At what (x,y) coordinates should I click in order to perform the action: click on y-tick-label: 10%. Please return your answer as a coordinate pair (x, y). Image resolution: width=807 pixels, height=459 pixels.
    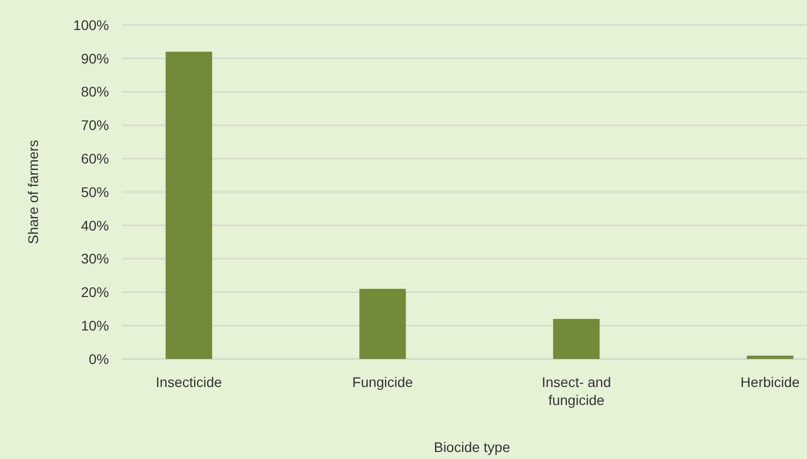
    Looking at the image, I should click on (94, 326).